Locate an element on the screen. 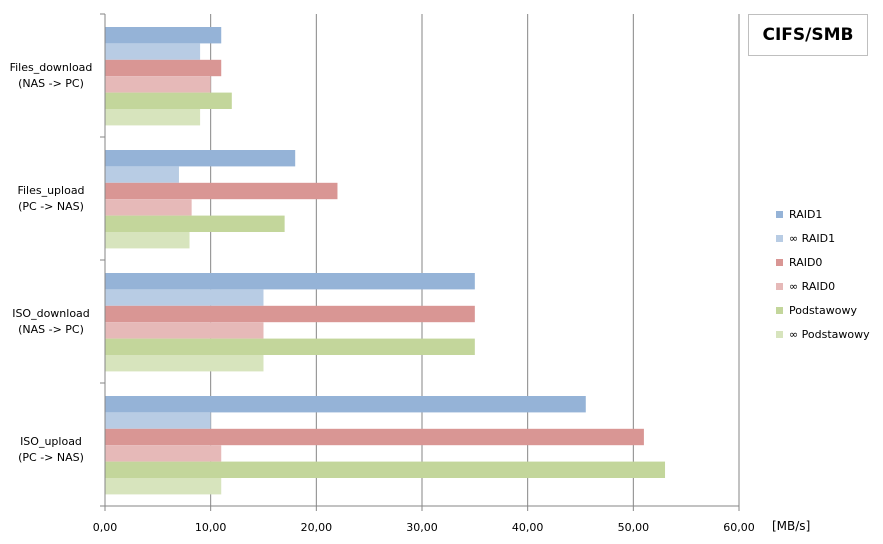  category-label: Files_upload (PC -> NAS) is located at coordinates (51, 199).